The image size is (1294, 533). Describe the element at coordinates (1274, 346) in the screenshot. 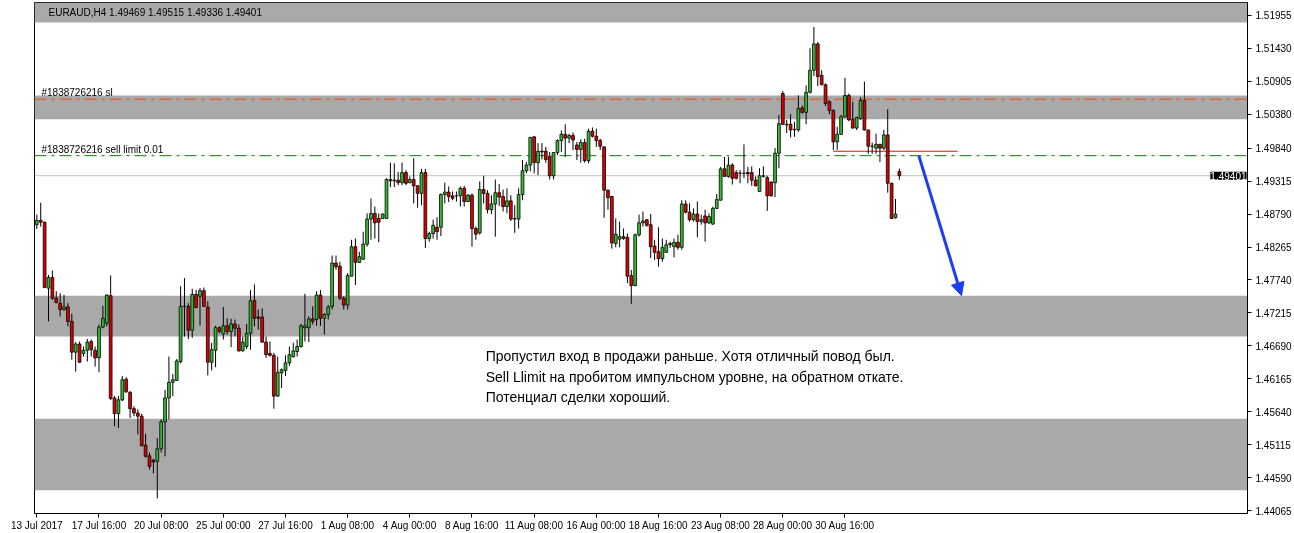

I see `y-tick-label: 1.46690` at that location.